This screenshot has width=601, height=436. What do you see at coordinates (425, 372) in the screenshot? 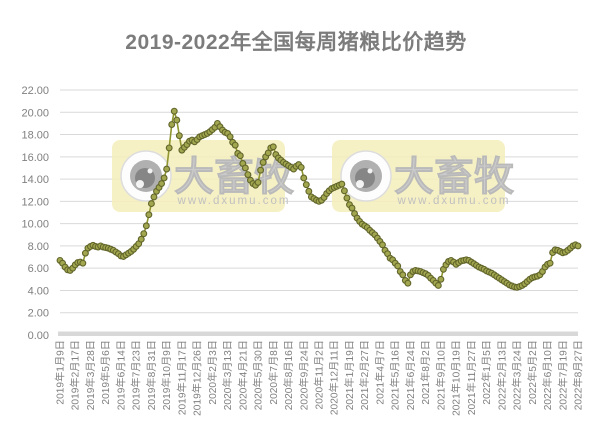
I see `x-tick-label: 2021年8月2日` at bounding box center [425, 372].